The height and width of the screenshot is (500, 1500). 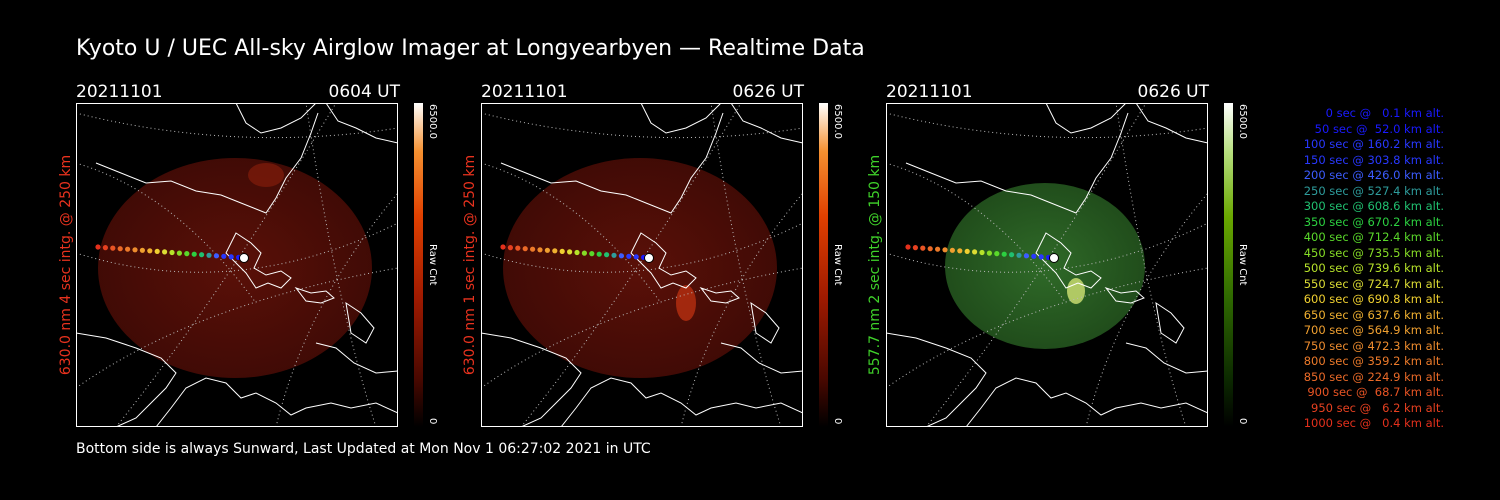 I want to click on panel-1-colorbar-max: 6500.0, so click(x=432, y=121).